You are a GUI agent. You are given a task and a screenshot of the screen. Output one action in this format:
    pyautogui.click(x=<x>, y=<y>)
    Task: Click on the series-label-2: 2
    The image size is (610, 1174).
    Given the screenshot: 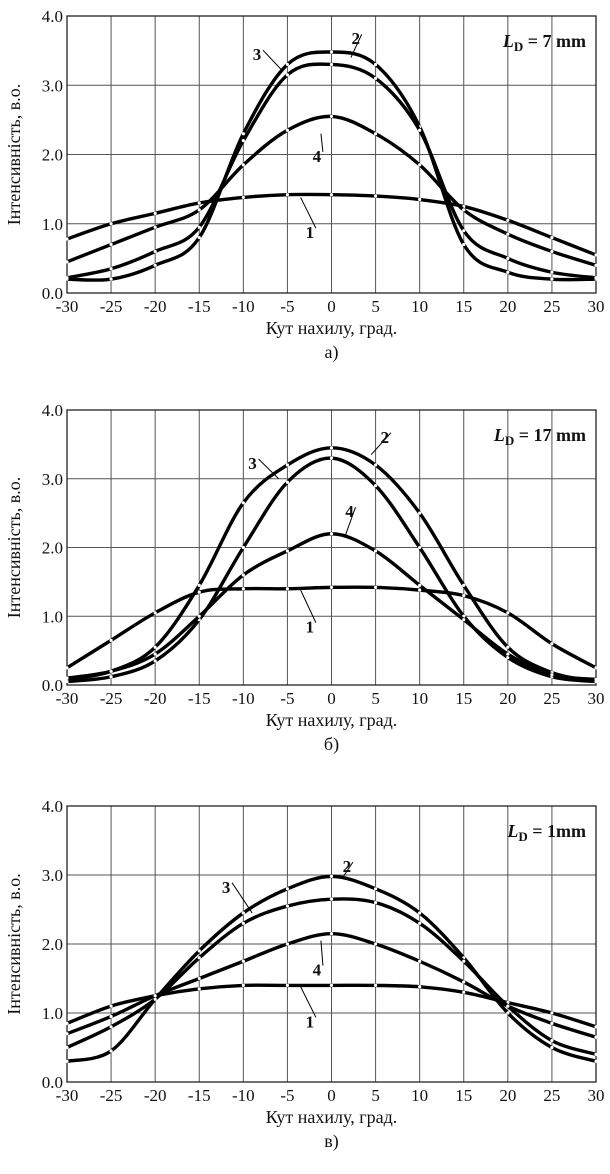 What is the action you would take?
    pyautogui.click(x=385, y=437)
    